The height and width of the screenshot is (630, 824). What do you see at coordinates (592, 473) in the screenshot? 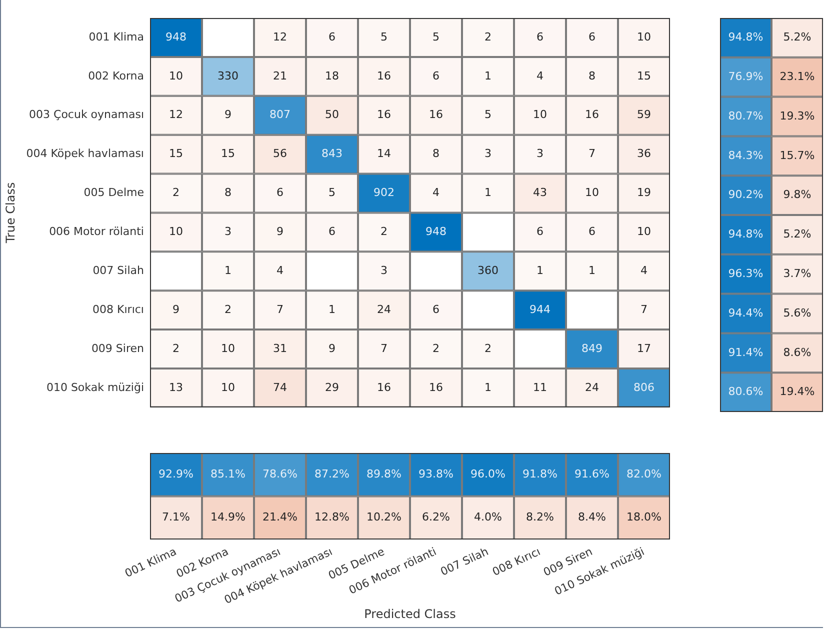
I see `data-label: 91.6%` at bounding box center [592, 473].